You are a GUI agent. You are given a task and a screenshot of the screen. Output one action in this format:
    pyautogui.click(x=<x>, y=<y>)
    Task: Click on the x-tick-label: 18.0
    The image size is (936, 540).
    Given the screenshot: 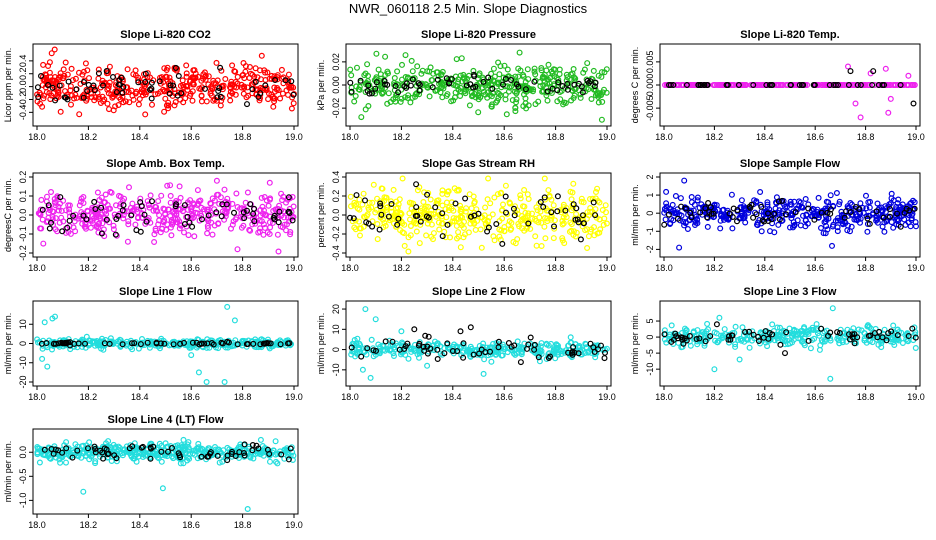 What is the action you would take?
    pyautogui.click(x=37, y=397)
    